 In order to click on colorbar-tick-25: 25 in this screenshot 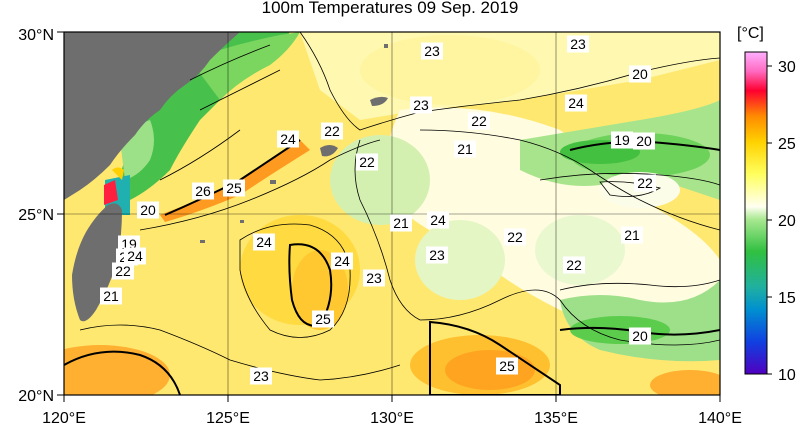, I will do `click(787, 144)`.